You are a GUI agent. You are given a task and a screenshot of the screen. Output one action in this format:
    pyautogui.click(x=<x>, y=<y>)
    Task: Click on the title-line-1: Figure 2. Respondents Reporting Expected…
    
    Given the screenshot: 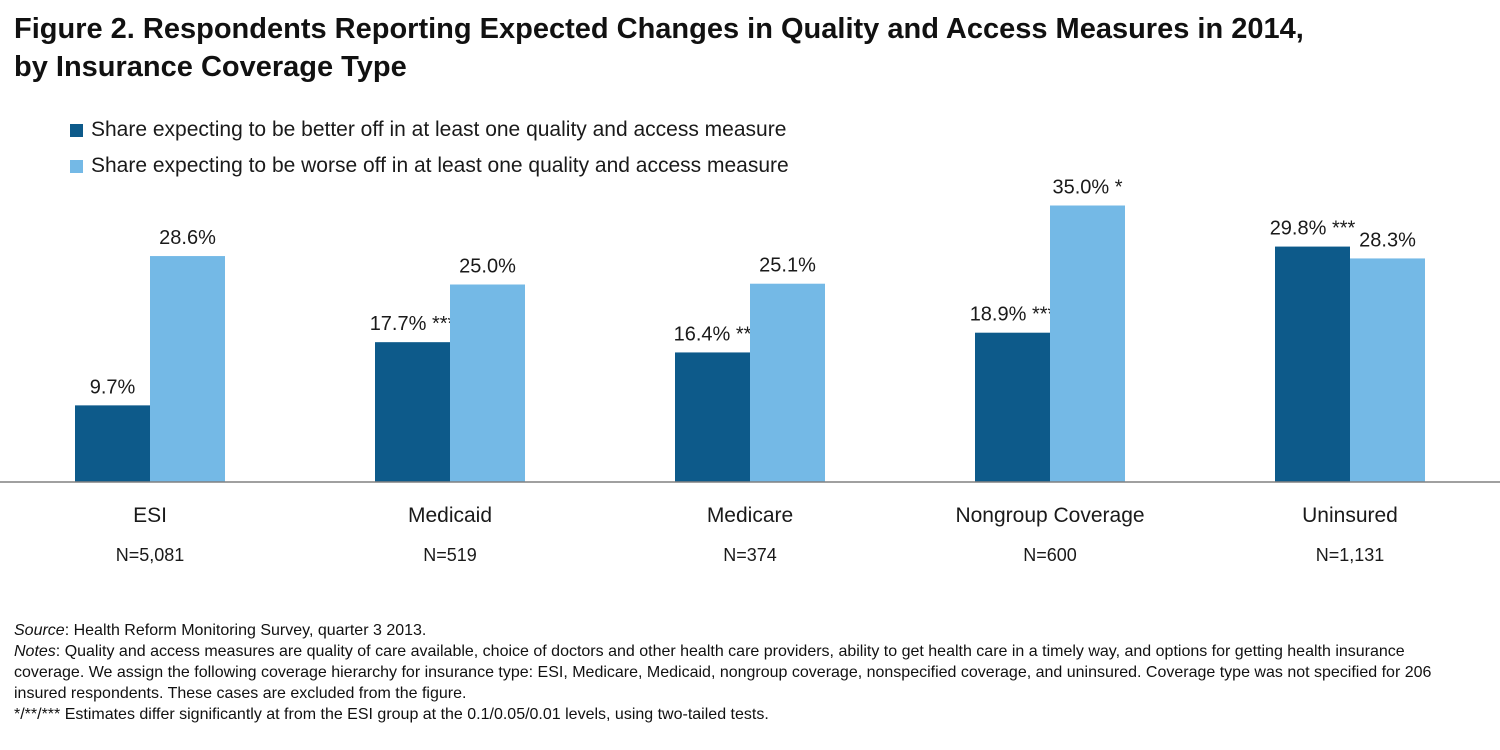 What is the action you would take?
    pyautogui.click(x=659, y=29)
    